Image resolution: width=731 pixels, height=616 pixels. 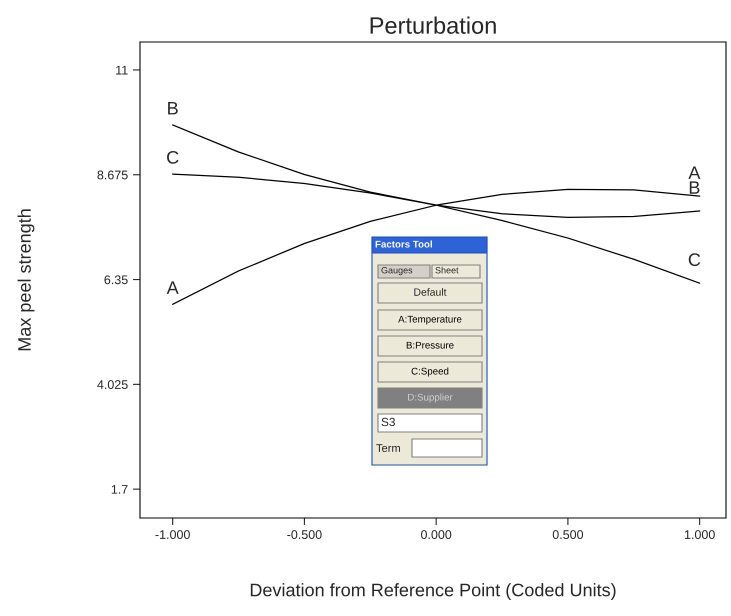 I want to click on annotation: Factors Tool, so click(x=404, y=244).